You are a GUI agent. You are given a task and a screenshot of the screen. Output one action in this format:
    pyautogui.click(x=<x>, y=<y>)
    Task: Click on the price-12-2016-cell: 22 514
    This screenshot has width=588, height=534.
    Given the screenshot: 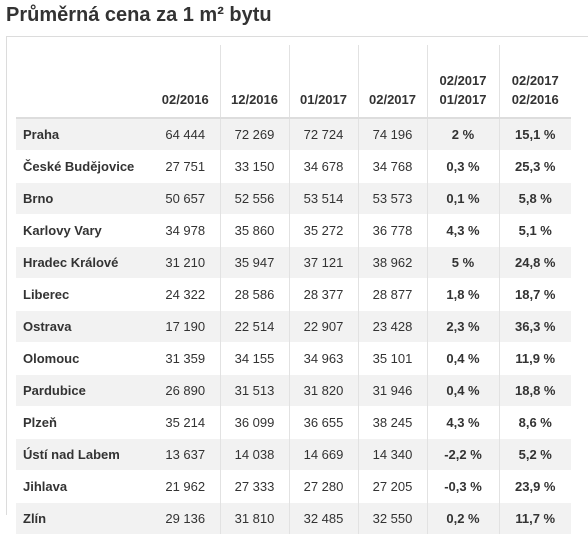 What is the action you would take?
    pyautogui.click(x=254, y=327)
    